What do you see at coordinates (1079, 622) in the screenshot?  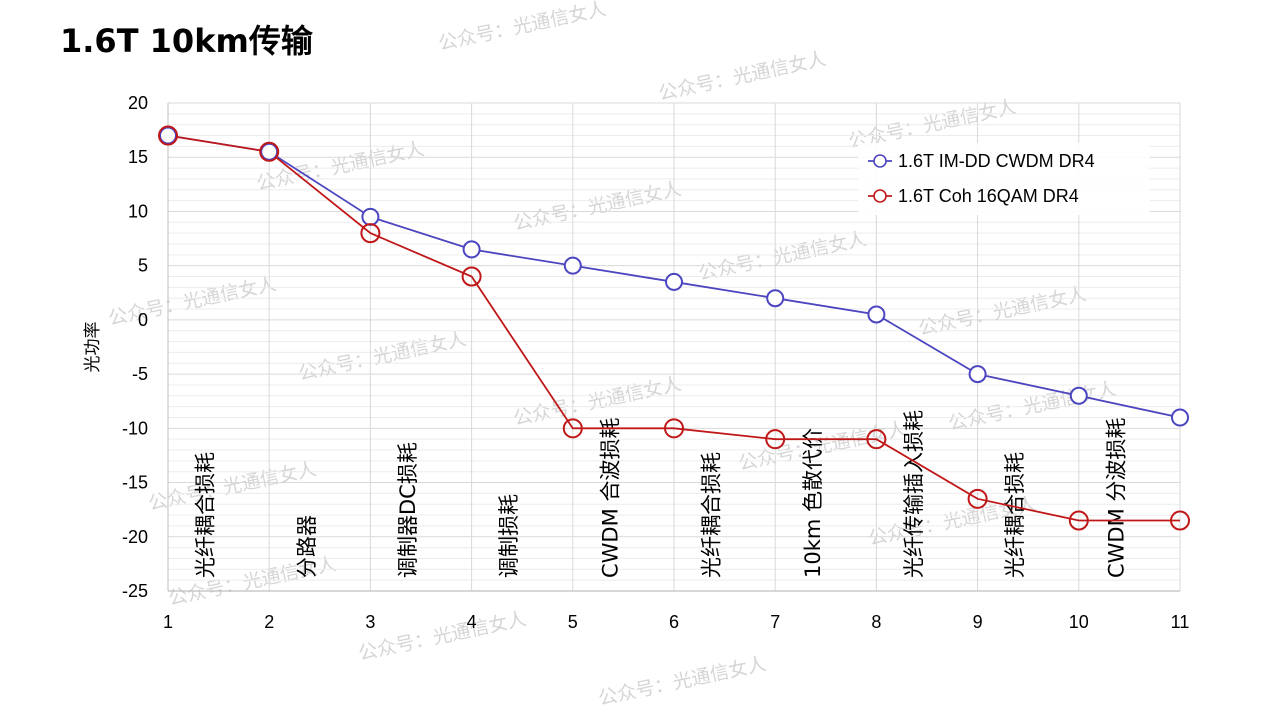 I see `x-tick-label: 10` at bounding box center [1079, 622].